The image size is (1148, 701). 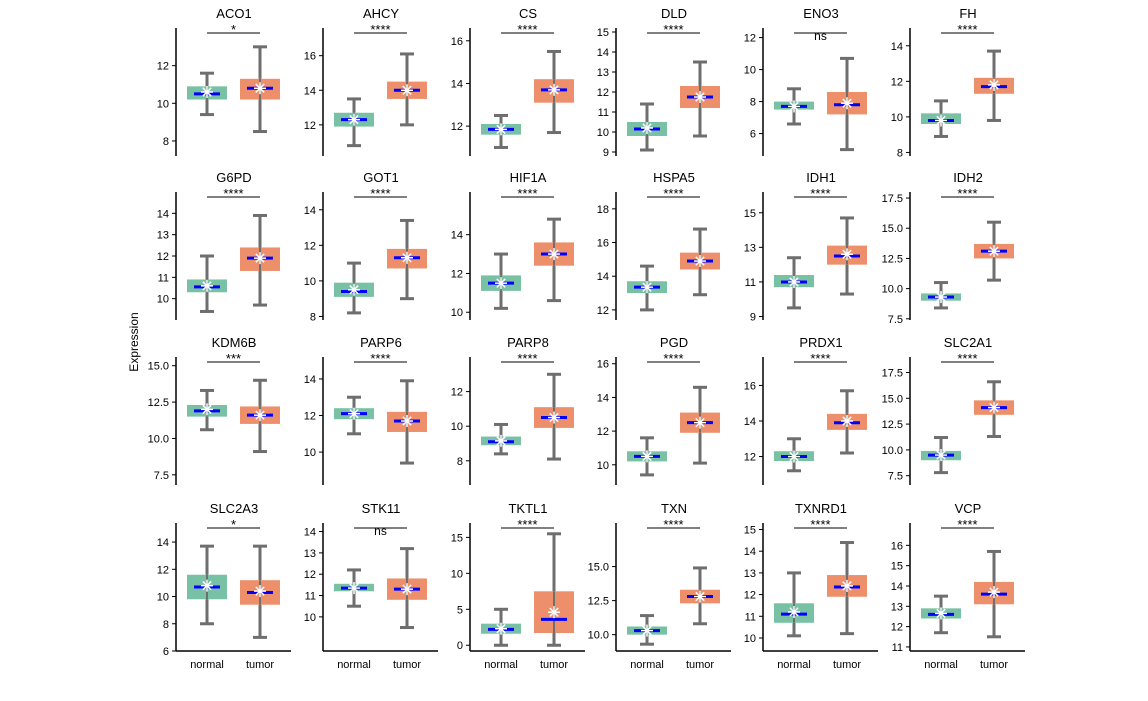 What do you see at coordinates (892, 199) in the screenshot?
I see `y-tick-label: 17.5` at bounding box center [892, 199].